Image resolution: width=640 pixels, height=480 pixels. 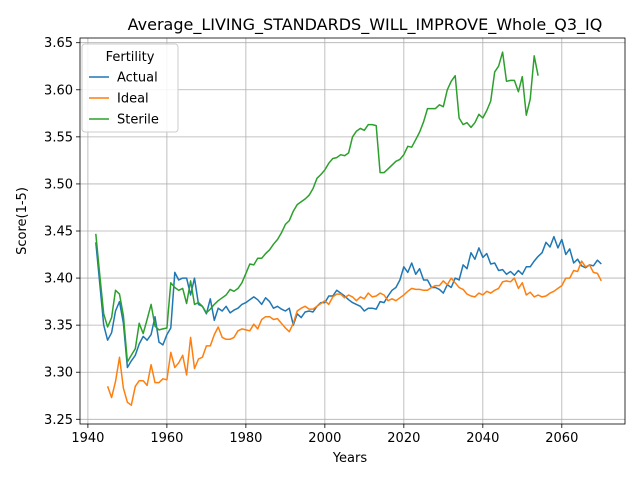 What do you see at coordinates (58, 90) in the screenshot?
I see `y-tick-label: 3.60` at bounding box center [58, 90].